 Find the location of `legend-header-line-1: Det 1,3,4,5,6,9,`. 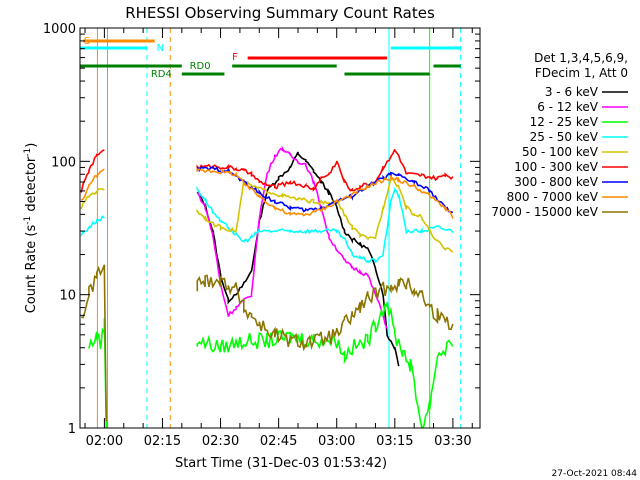

legend-header-line-1: Det 1,3,4,5,6,9, is located at coordinates (581, 58).